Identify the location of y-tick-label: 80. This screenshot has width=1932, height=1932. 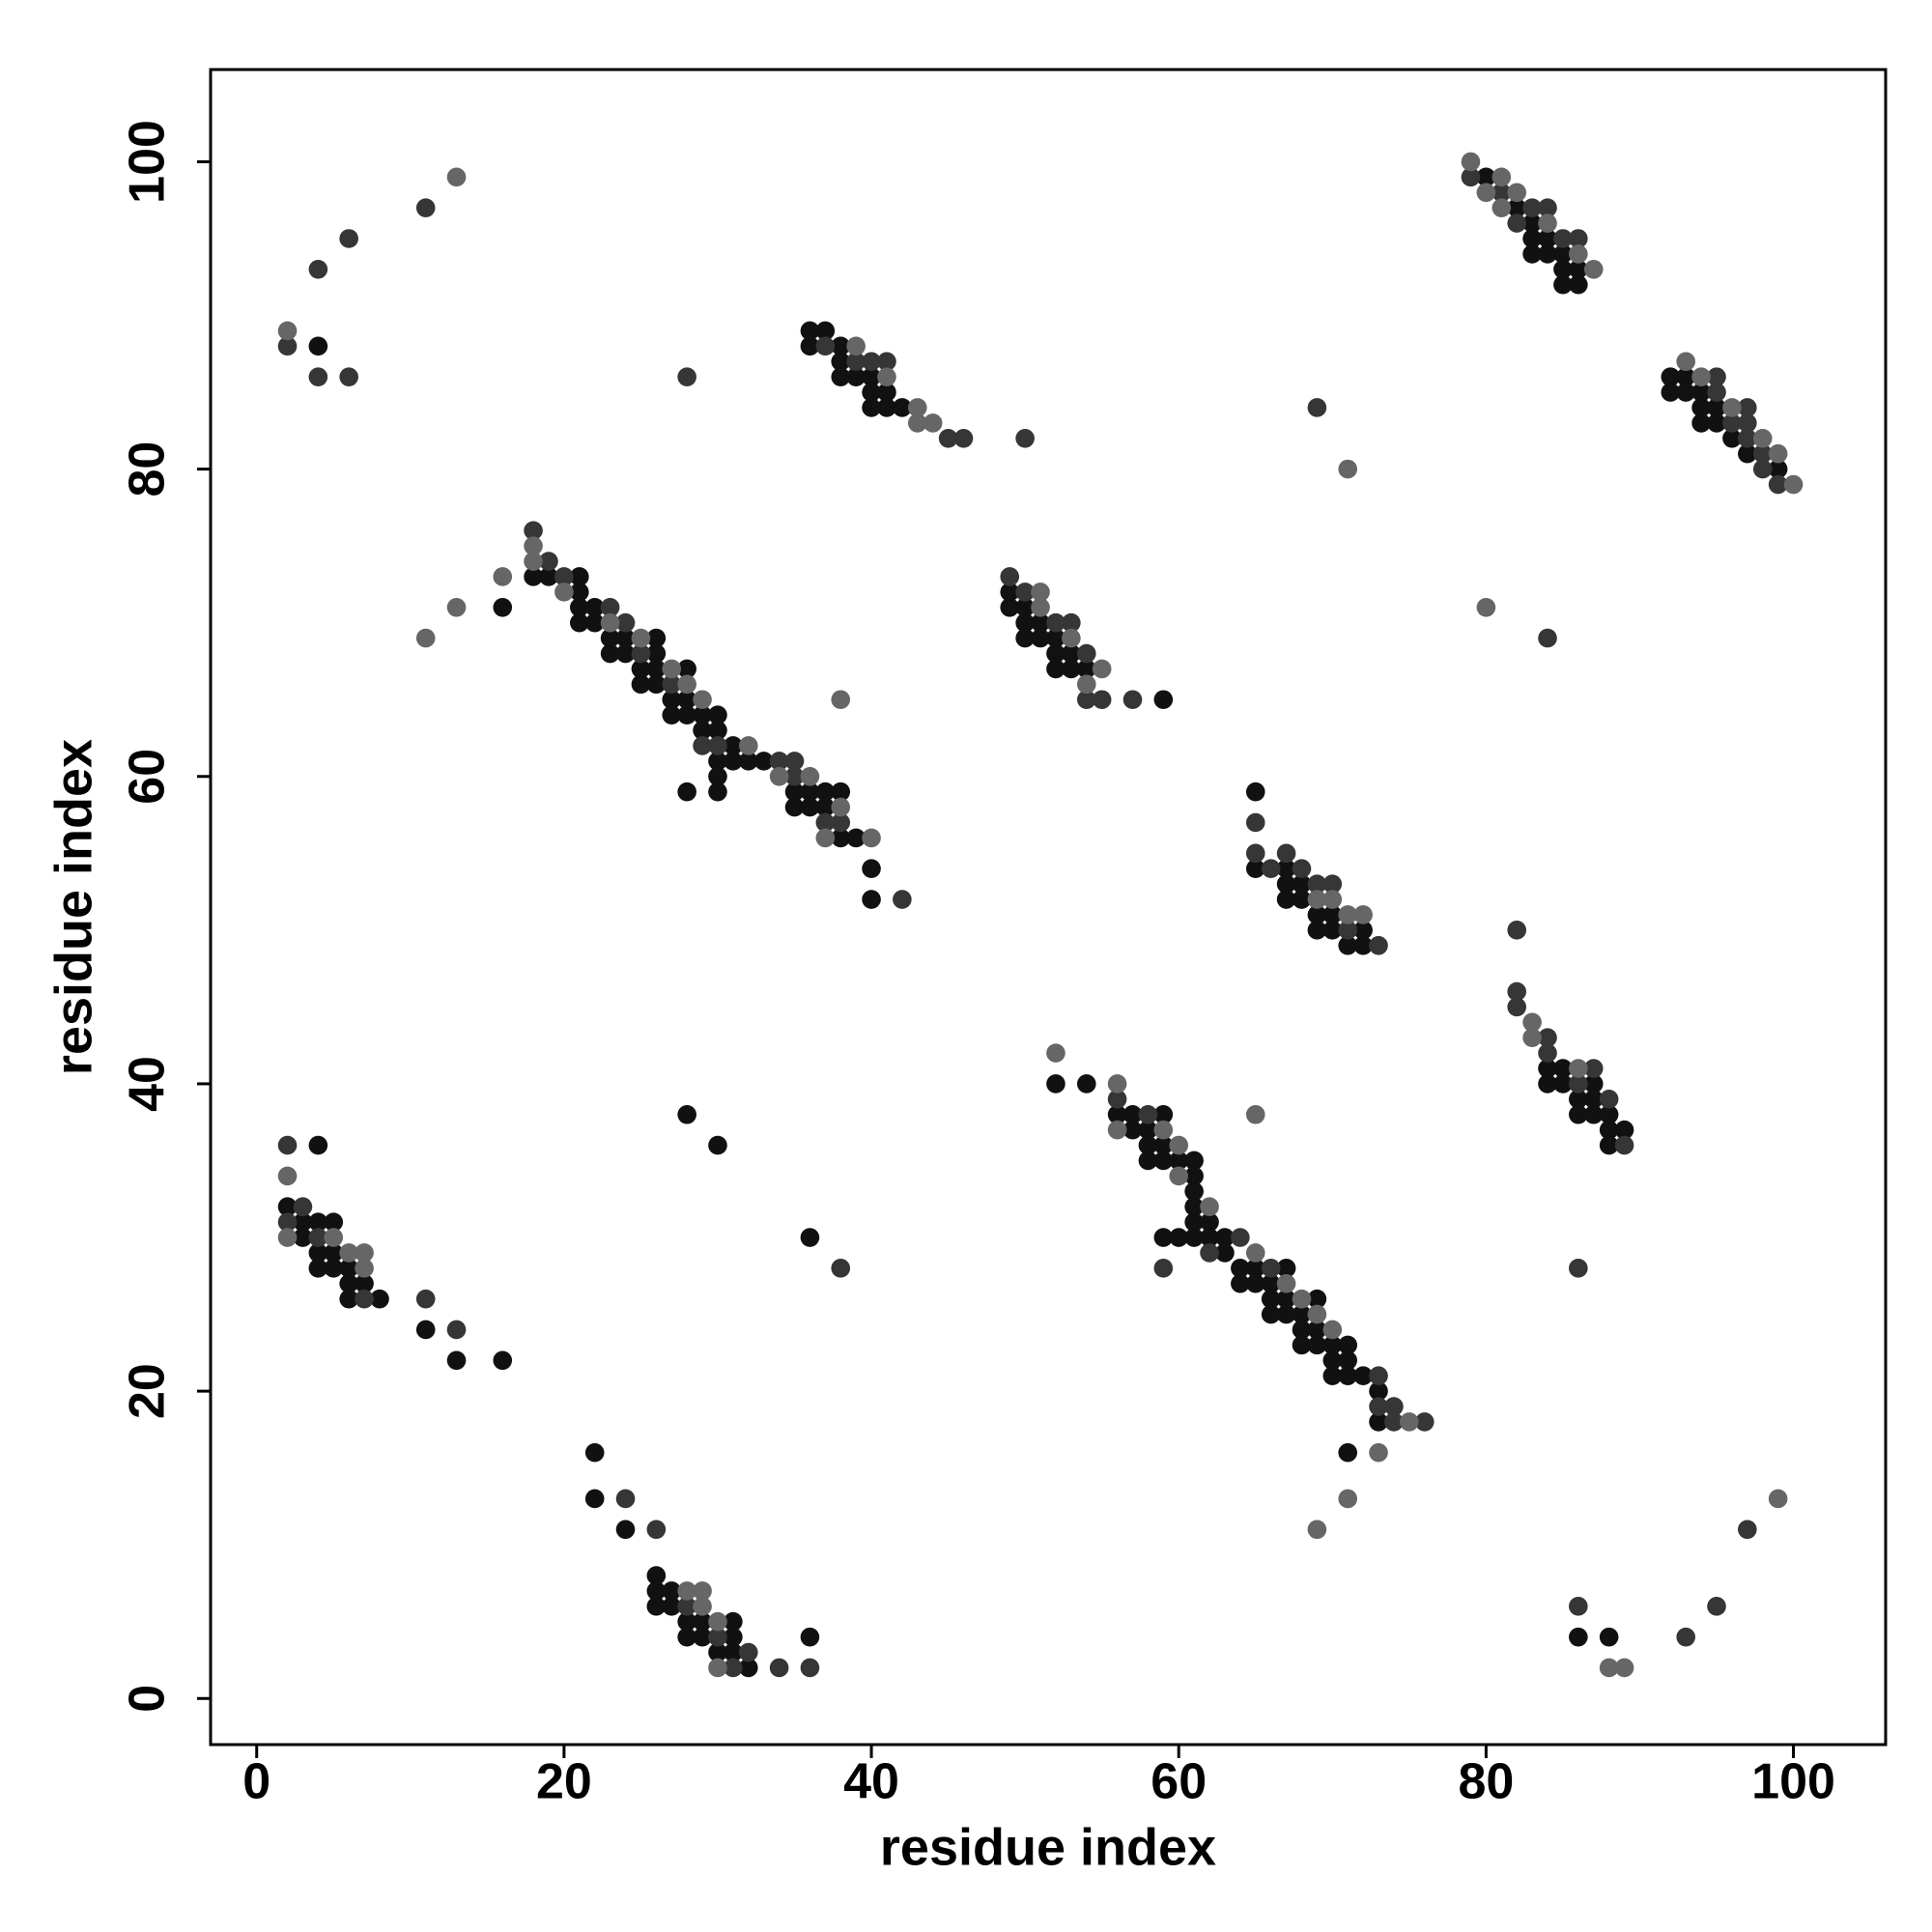
(148, 469).